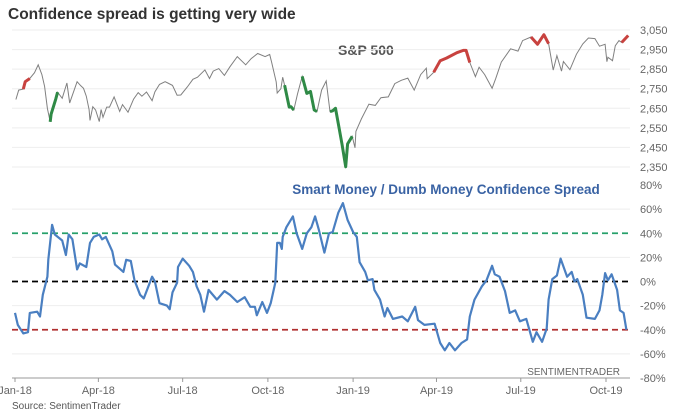 Image resolution: width=673 pixels, height=418 pixels. Describe the element at coordinates (654, 70) in the screenshot. I see `y-tick-label: 2,850` at that location.